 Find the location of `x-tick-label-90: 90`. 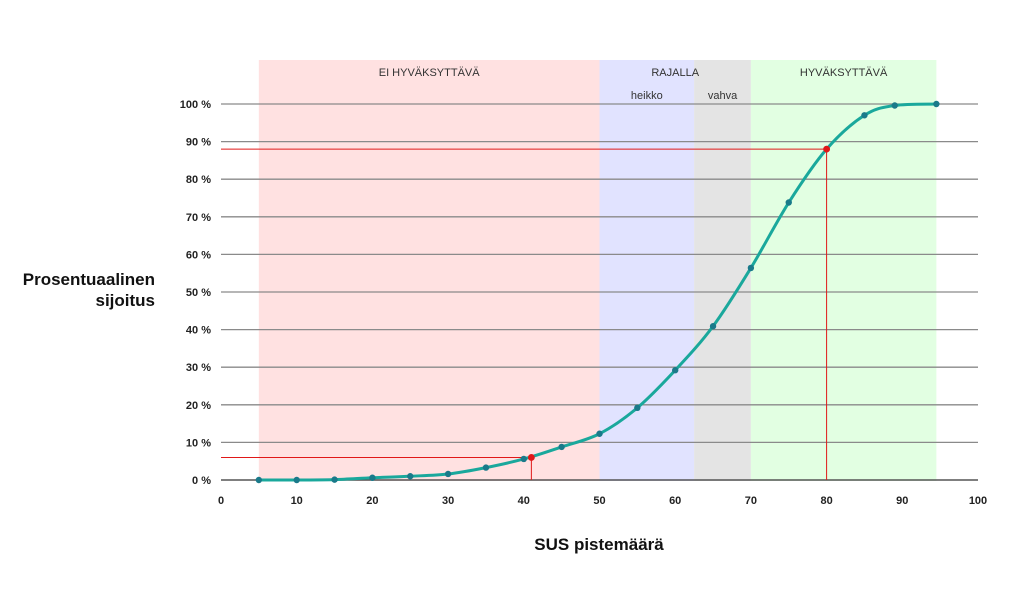

x-tick-label-90: 90 is located at coordinates (902, 501).